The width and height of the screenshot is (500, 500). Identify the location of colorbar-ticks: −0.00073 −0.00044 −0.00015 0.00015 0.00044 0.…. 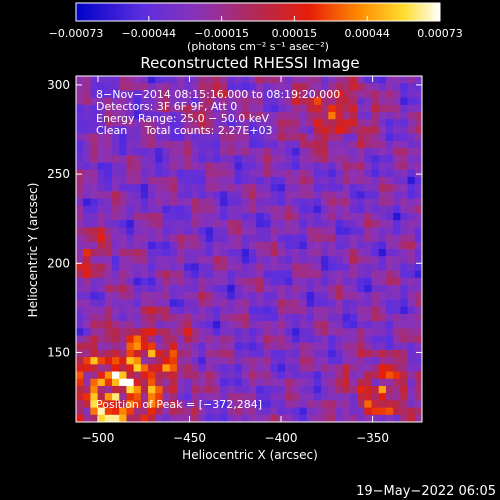
(256, 28).